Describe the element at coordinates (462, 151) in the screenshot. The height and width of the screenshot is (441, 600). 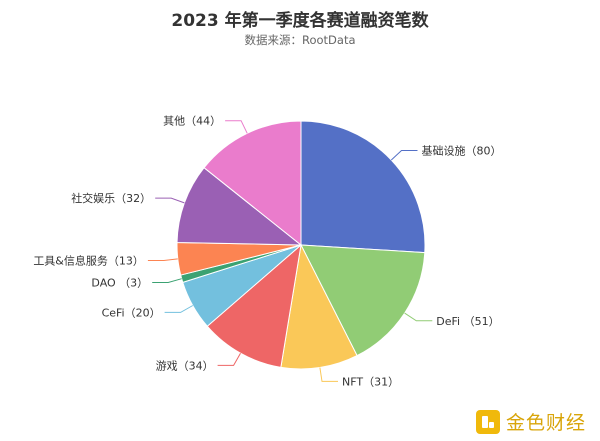
I see `slice-label-0: 基础设施（80）` at that location.